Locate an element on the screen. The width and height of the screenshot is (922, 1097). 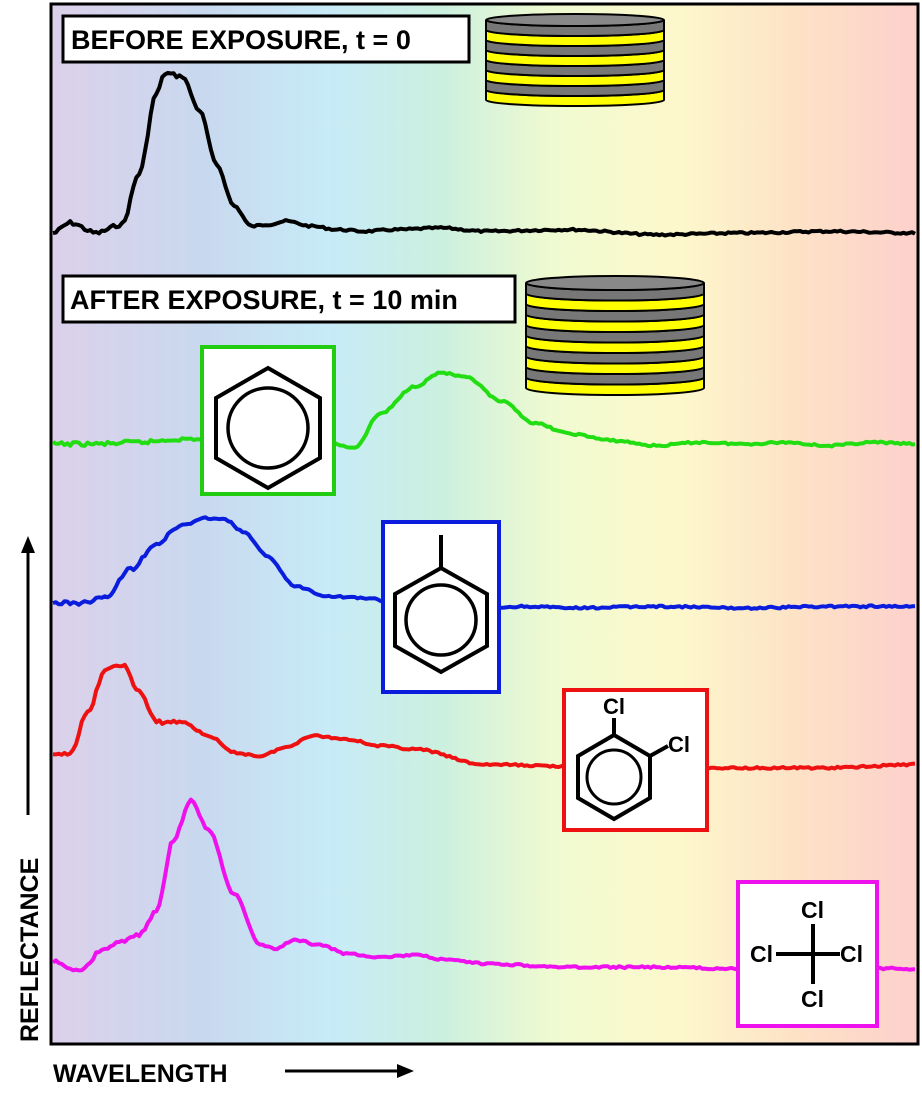
carbon-tetrachloride-icon: Cl Cl Cl Cl is located at coordinates (807, 954).